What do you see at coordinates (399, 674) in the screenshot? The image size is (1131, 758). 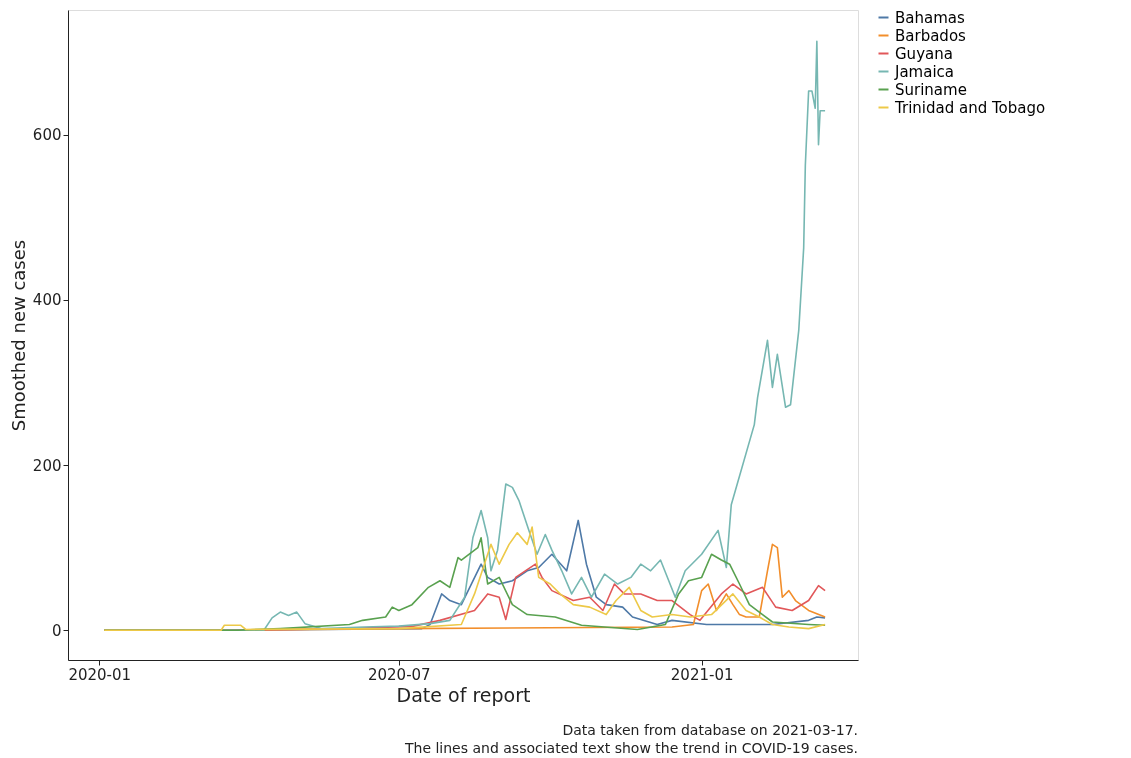 I see `x-tick-label: 2020-07` at bounding box center [399, 674].